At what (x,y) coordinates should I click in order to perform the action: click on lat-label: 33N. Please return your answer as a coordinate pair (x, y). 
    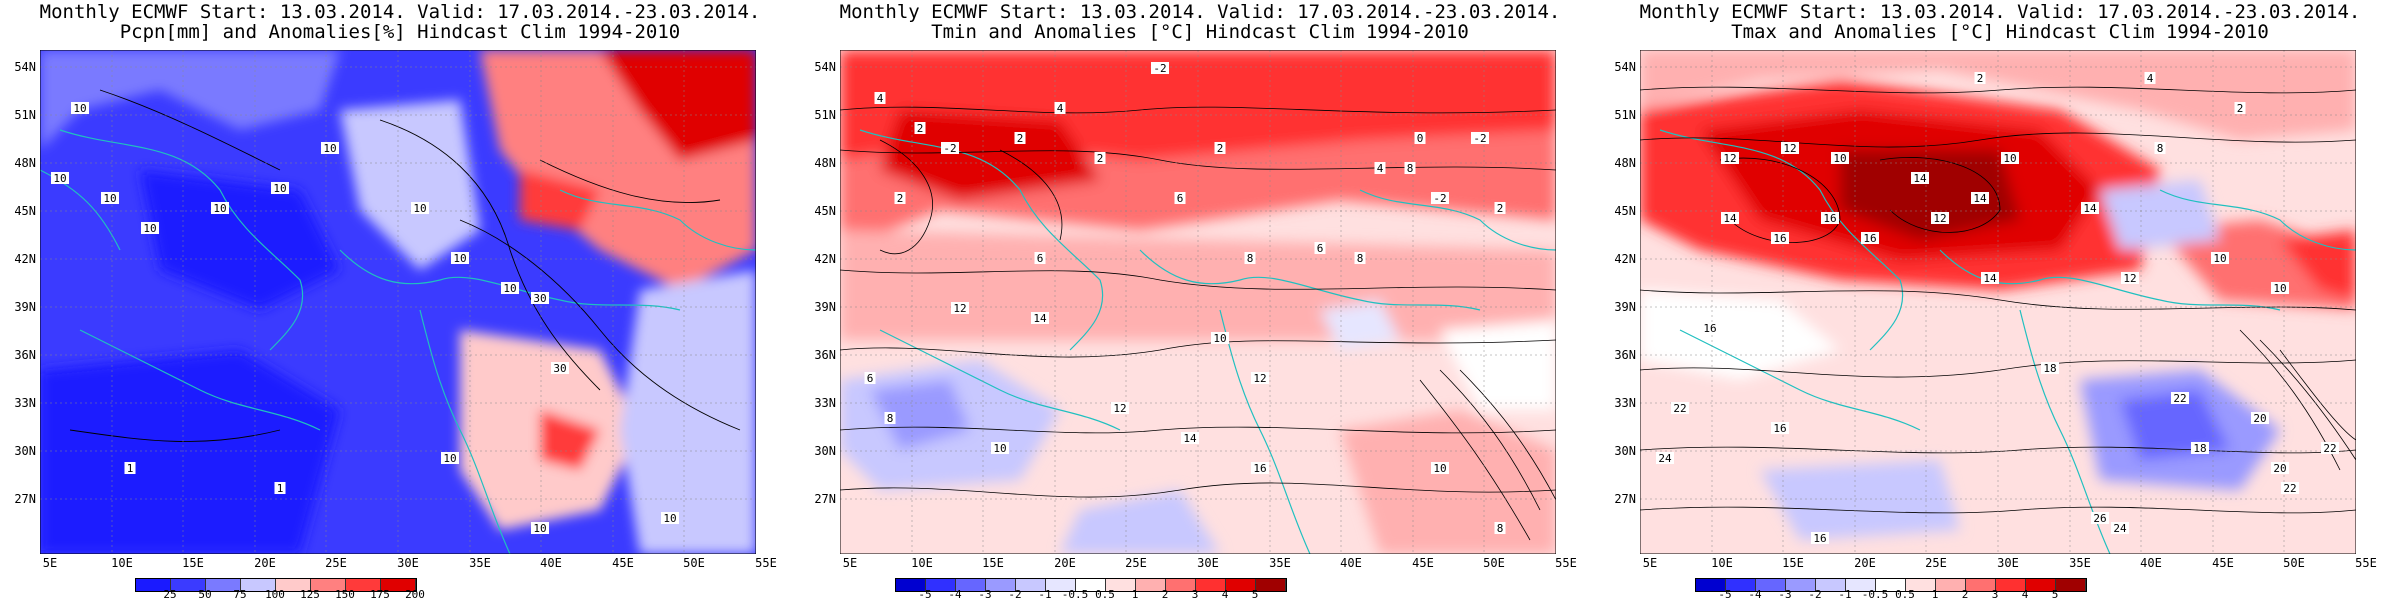
    Looking at the image, I should click on (825, 403).